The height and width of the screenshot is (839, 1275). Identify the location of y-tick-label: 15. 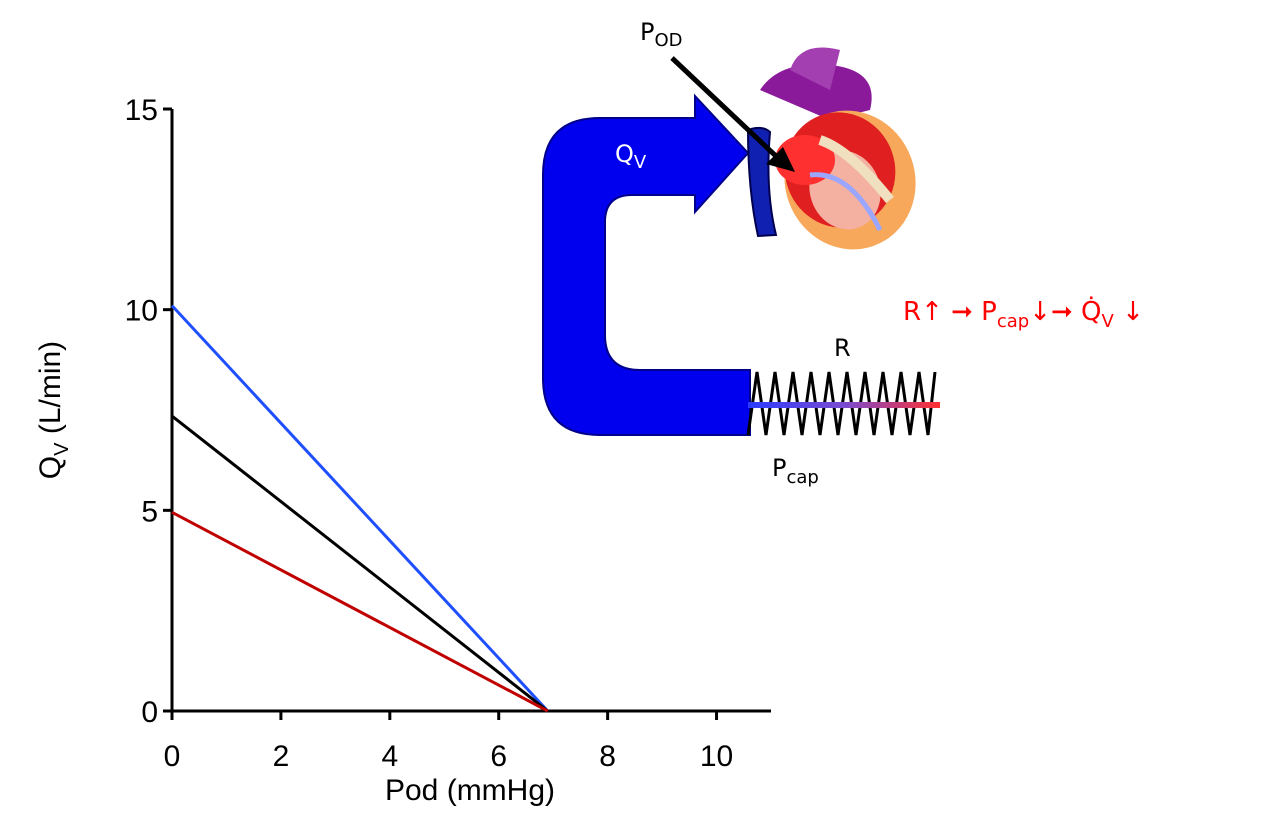
(141, 110).